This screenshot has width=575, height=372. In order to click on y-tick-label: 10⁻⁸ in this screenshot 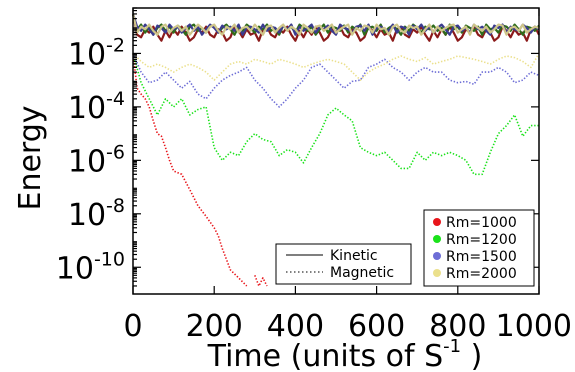, I will do `click(96, 214)`.